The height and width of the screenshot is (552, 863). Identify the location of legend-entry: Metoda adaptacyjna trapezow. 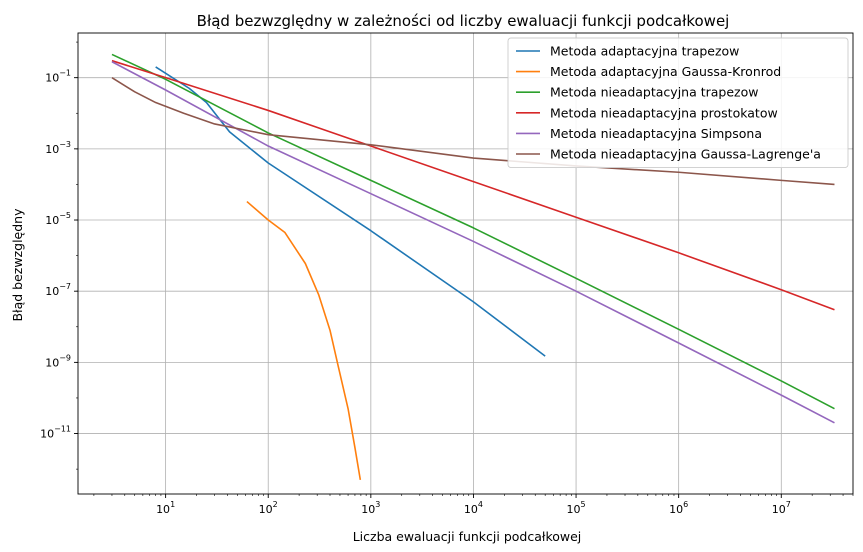
(644, 51).